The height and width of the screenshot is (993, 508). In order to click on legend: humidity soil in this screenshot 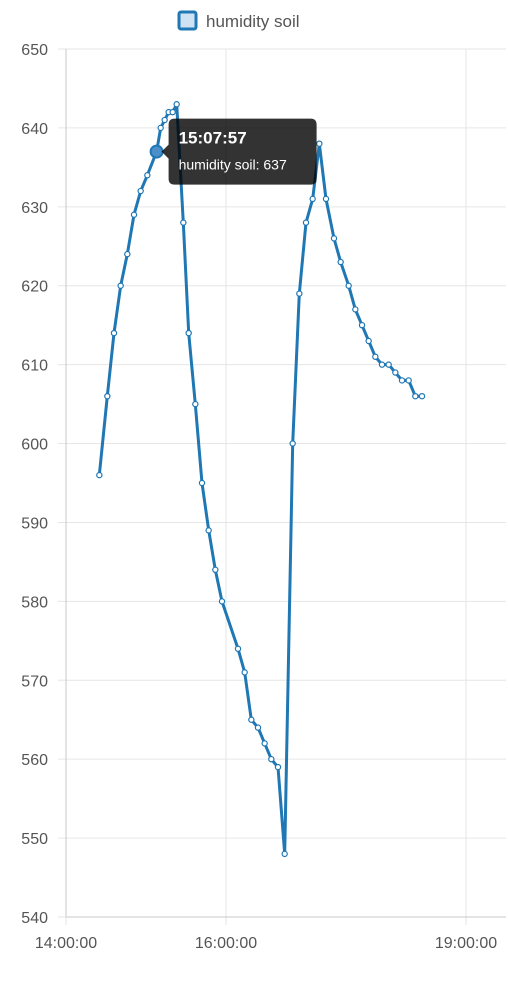, I will do `click(238, 20)`.